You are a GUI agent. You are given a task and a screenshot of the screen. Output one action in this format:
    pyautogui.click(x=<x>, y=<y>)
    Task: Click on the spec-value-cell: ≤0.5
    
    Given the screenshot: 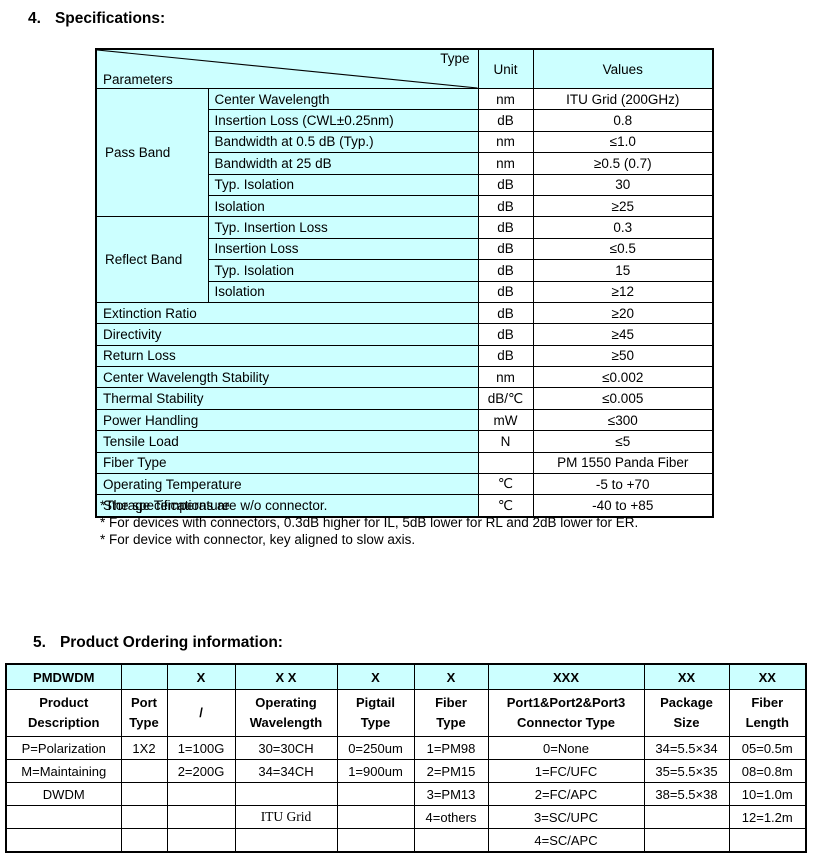 What is the action you would take?
    pyautogui.click(x=623, y=249)
    